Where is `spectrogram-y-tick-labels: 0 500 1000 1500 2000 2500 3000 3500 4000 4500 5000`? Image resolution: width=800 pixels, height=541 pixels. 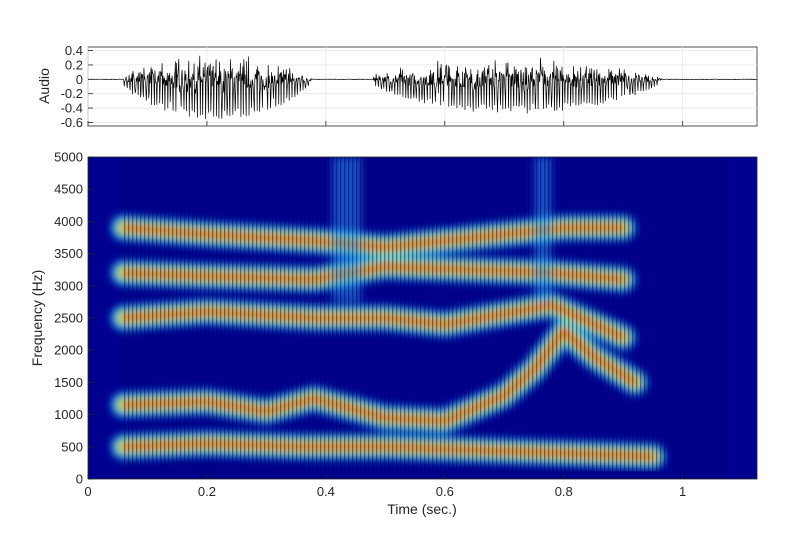
spectrogram-y-tick-labels: 0 500 1000 1500 2000 2500 3000 3500 4000 4500 5000 is located at coordinates (73, 318).